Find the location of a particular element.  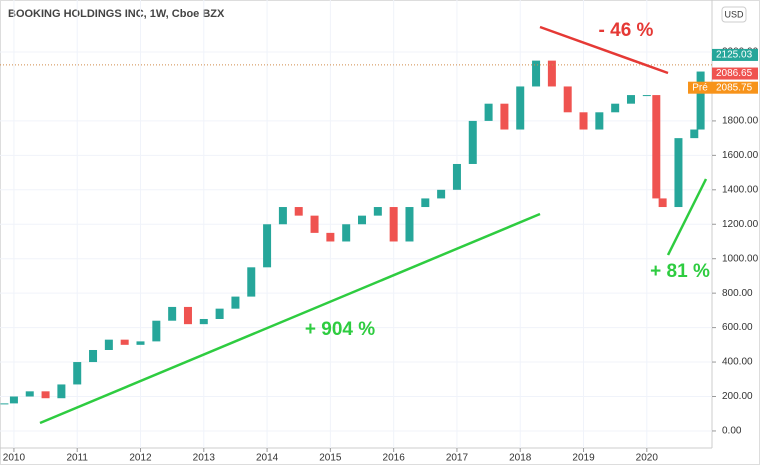

y-tick-label: 1200.00 is located at coordinates (740, 224).